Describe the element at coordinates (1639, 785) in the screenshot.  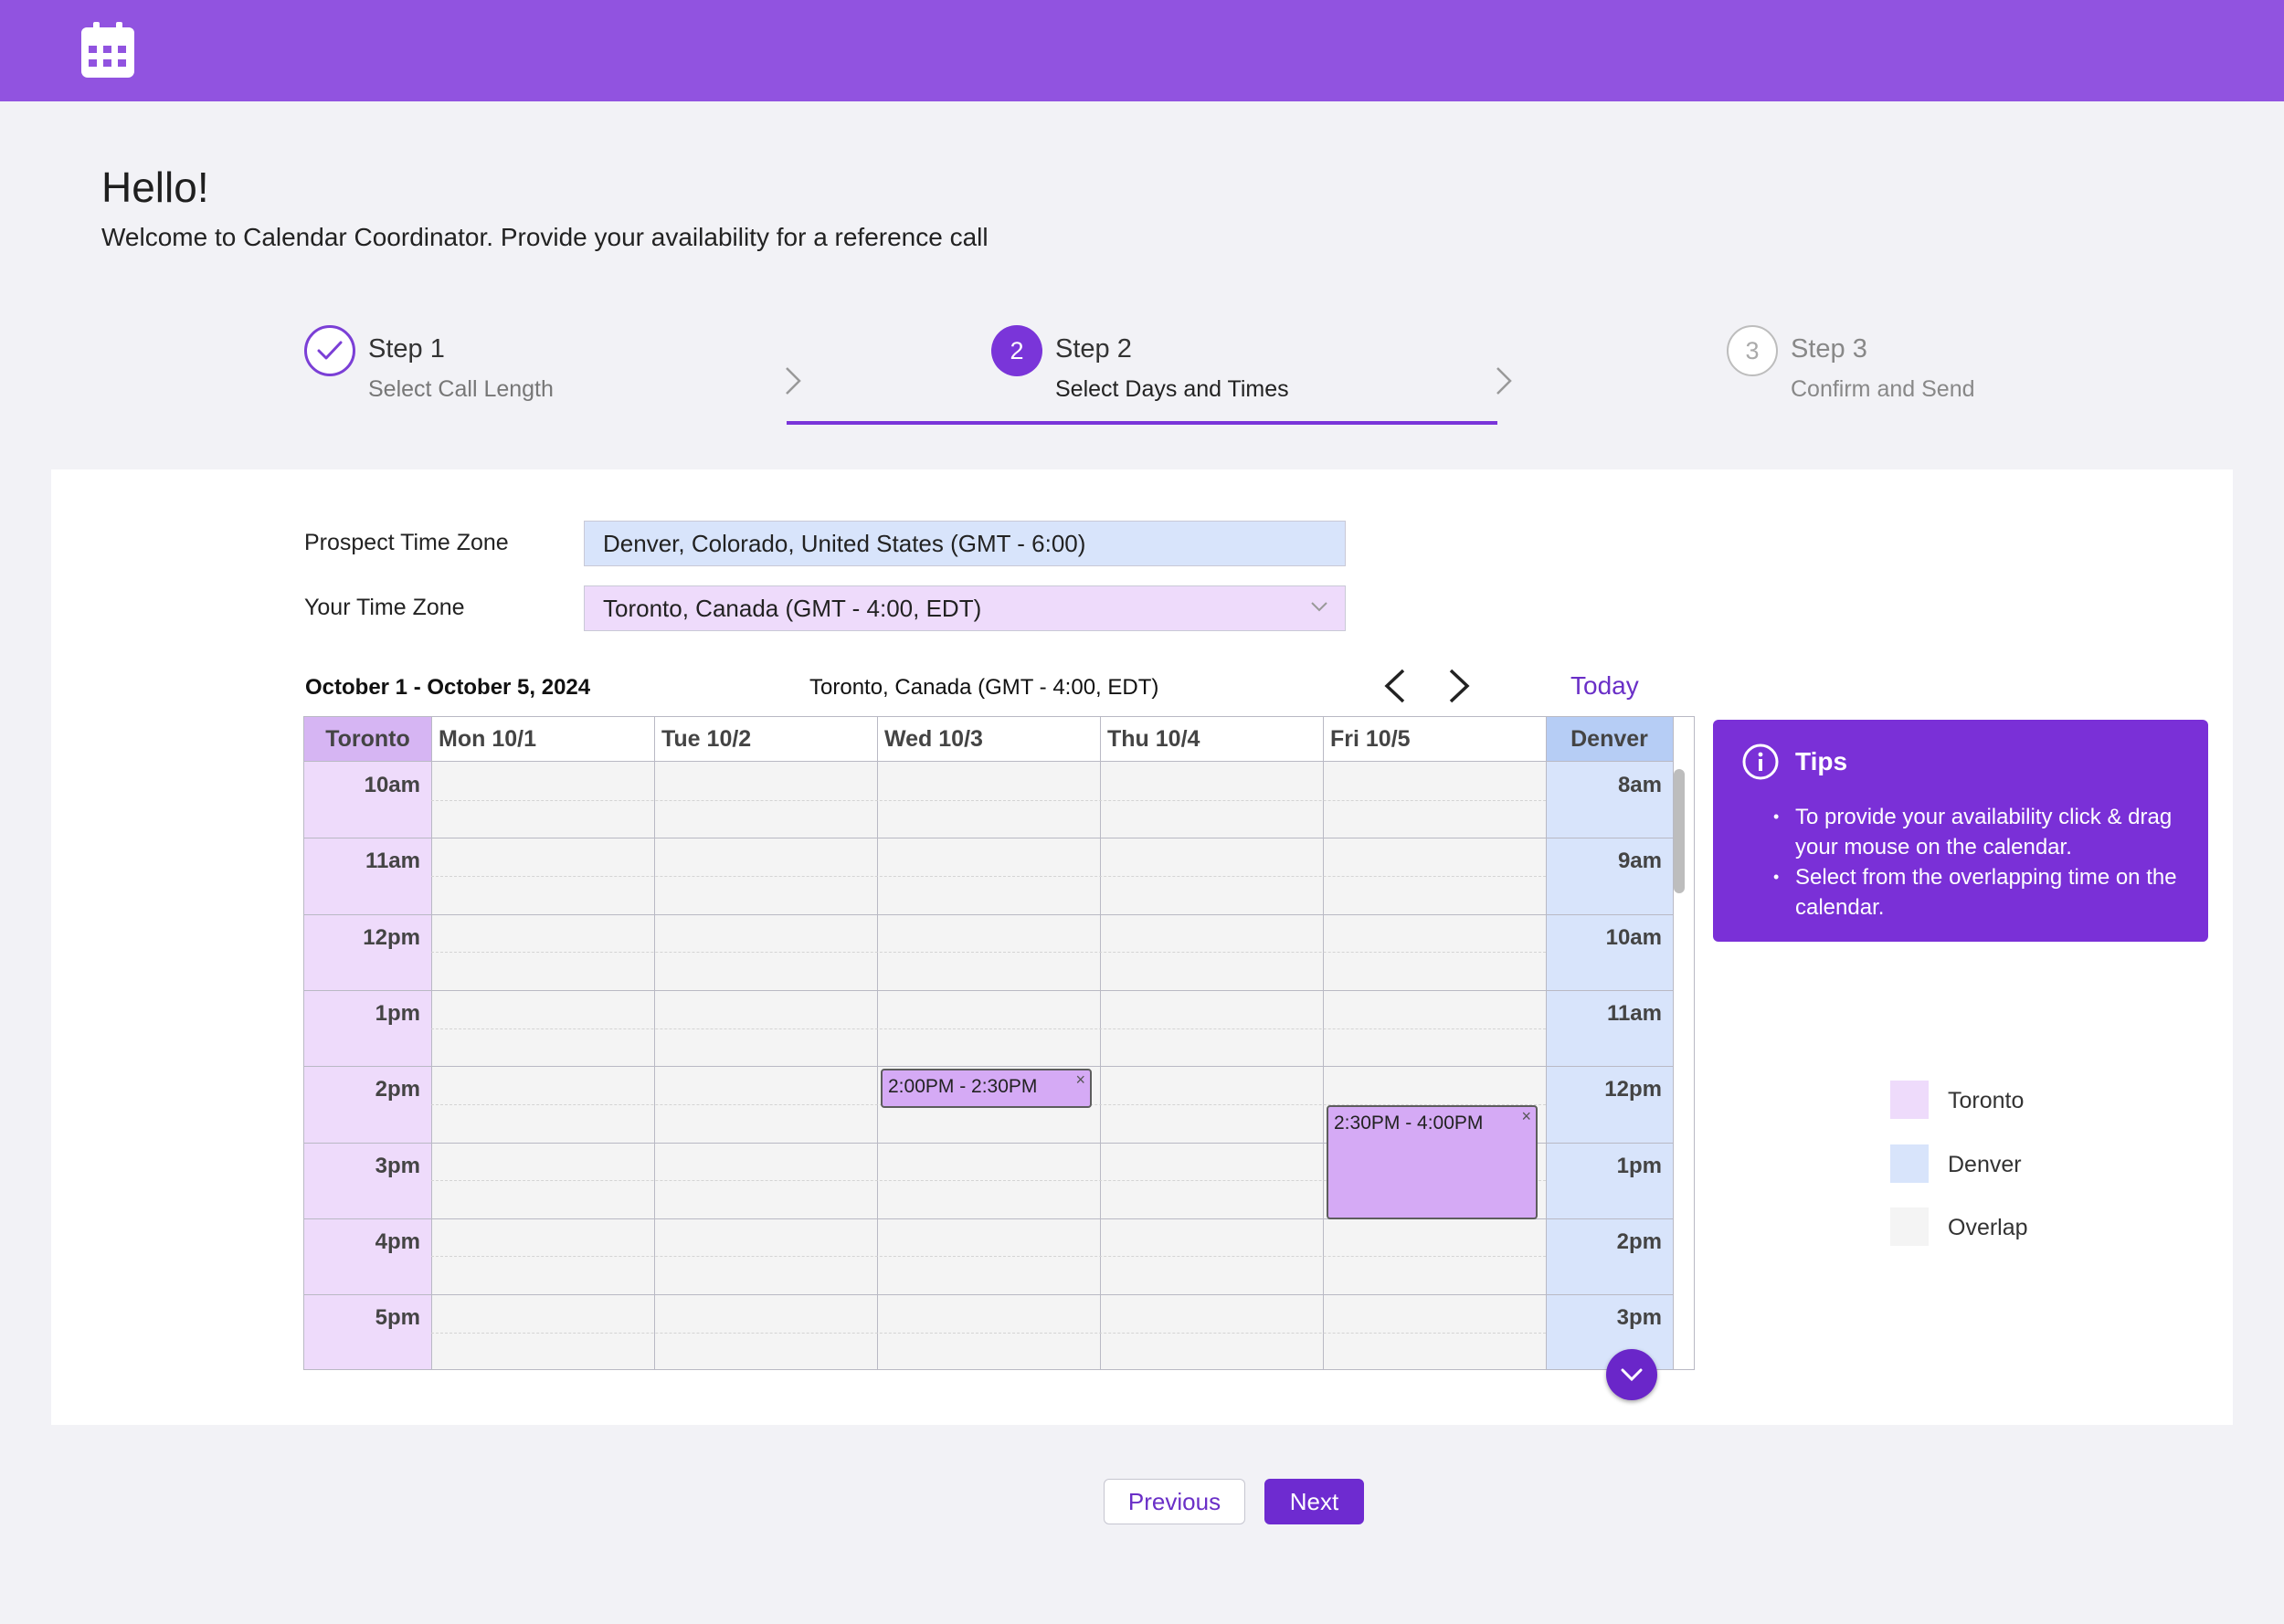
I see `denver-hour-label: 8am` at that location.